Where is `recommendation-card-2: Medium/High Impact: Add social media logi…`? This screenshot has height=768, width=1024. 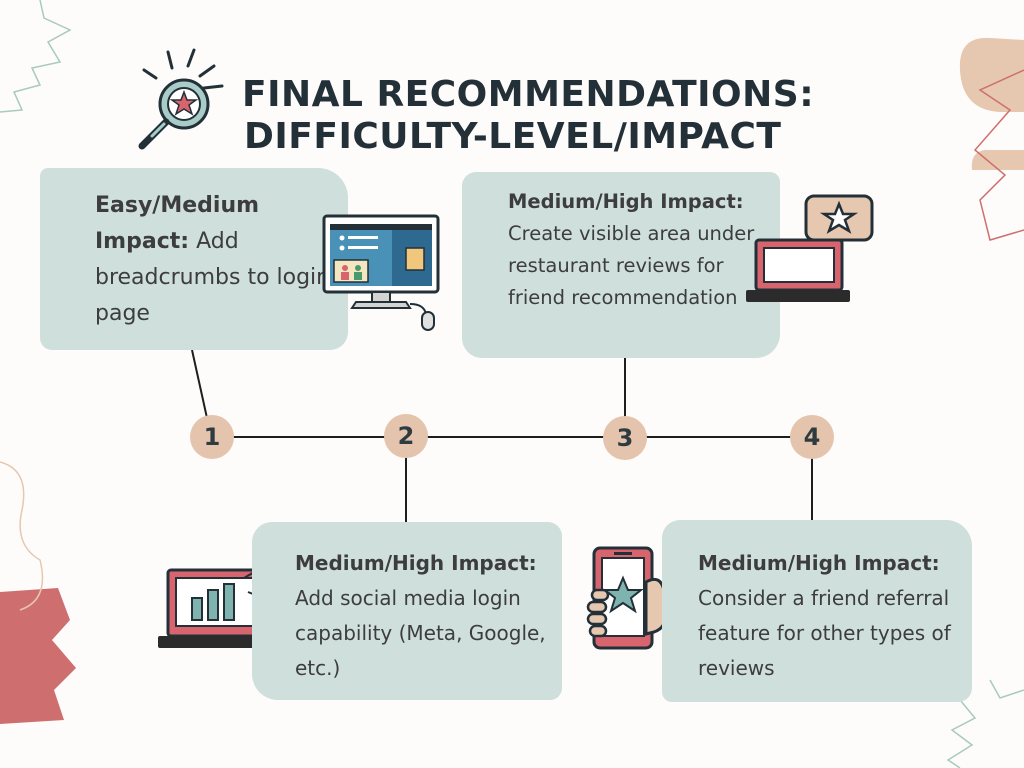 recommendation-card-2: Medium/High Impact: Add social media logi… is located at coordinates (407, 611).